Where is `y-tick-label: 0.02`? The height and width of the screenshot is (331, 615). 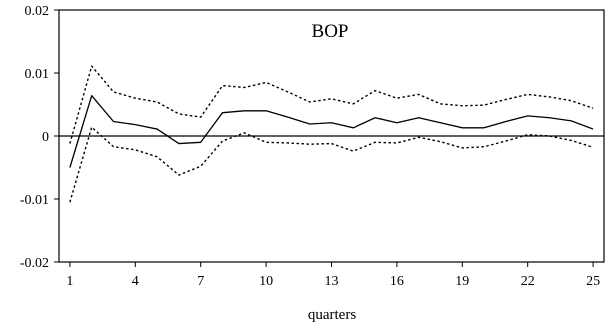
y-tick-label: 0.02 is located at coordinates (37, 11).